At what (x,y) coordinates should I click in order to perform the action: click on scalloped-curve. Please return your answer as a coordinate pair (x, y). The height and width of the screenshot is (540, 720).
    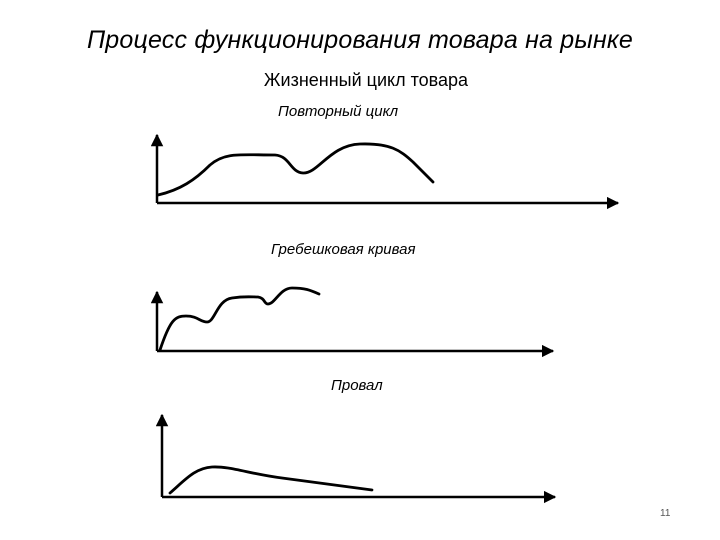
    Looking at the image, I should click on (239, 319).